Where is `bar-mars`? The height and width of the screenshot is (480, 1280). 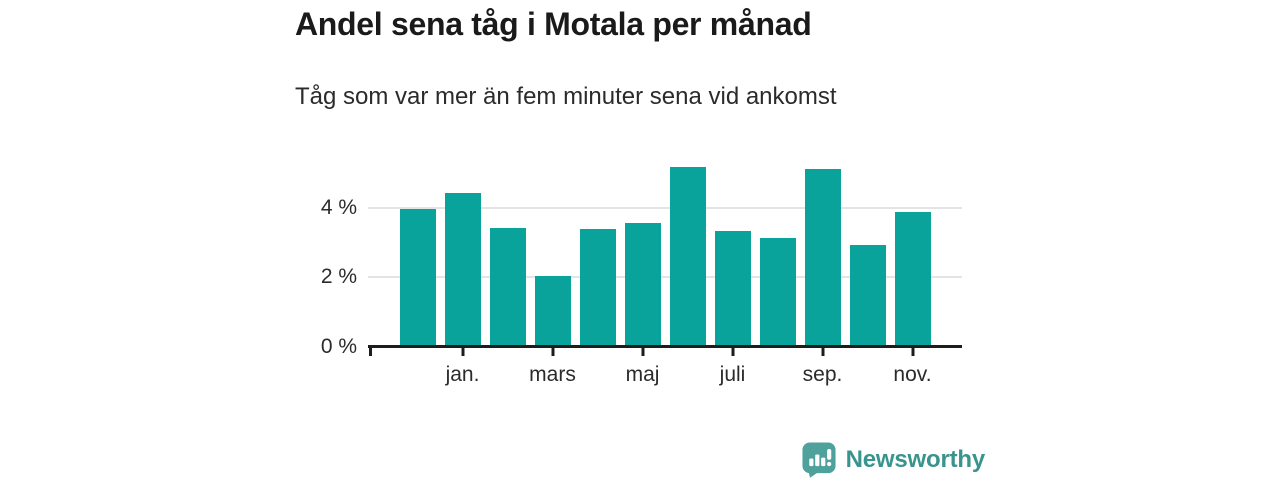 bar-mars is located at coordinates (552, 310).